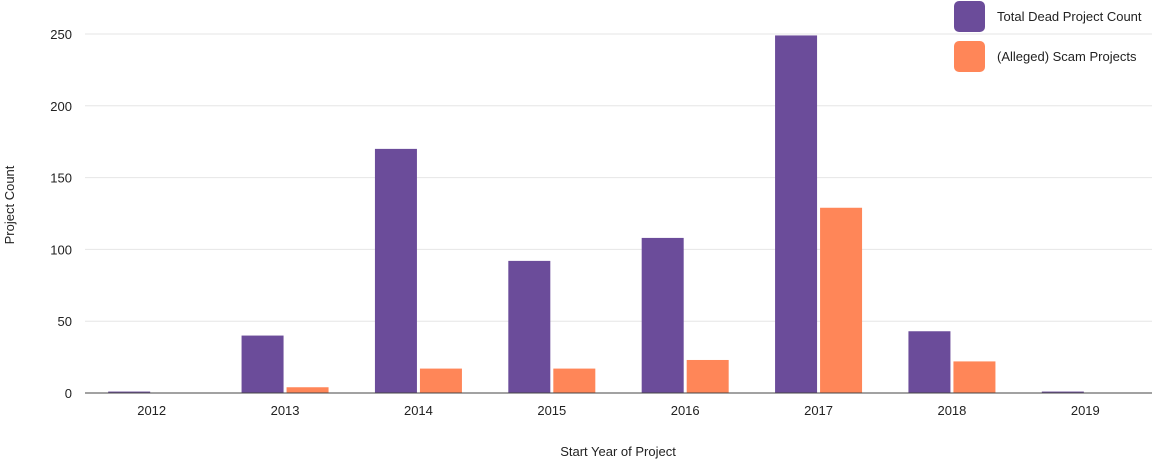  What do you see at coordinates (929, 362) in the screenshot?
I see `bar-total-dead-2018` at bounding box center [929, 362].